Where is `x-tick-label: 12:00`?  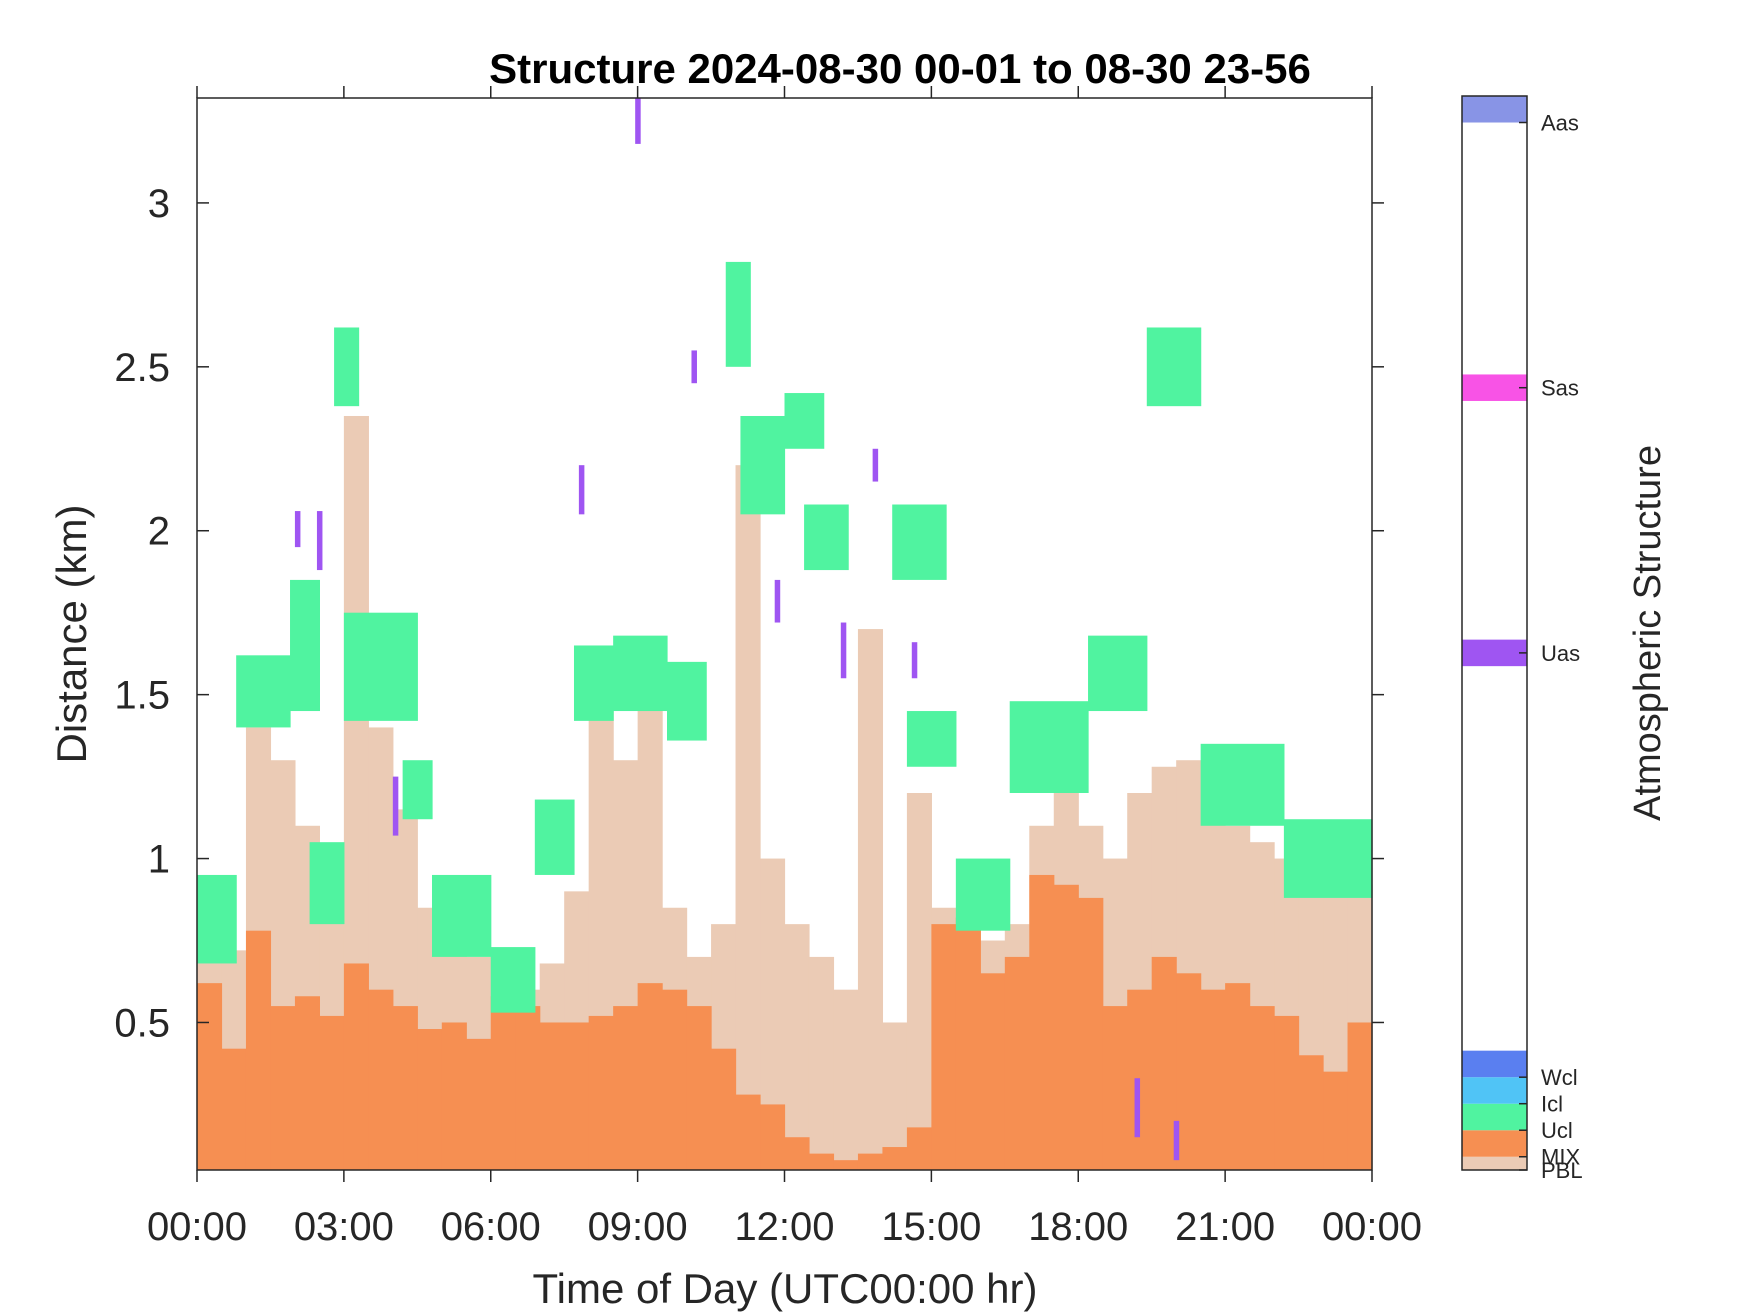 x-tick-label: 12:00 is located at coordinates (784, 1227).